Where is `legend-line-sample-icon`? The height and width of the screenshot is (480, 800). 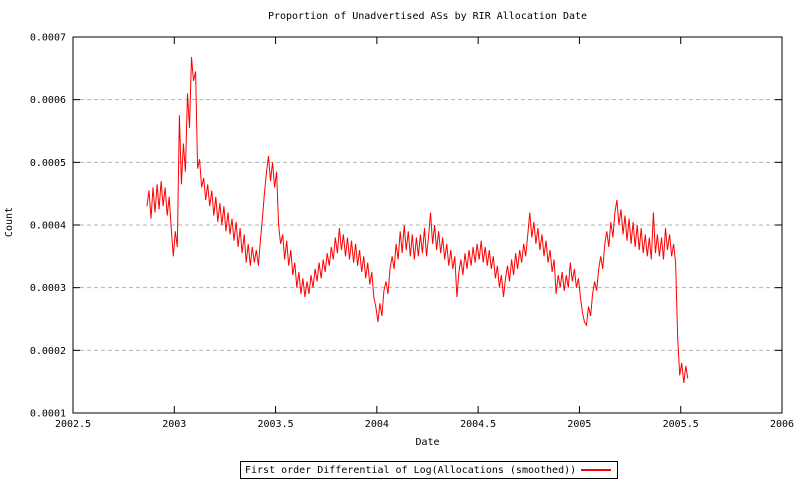
legend-line-sample-icon is located at coordinates (596, 470).